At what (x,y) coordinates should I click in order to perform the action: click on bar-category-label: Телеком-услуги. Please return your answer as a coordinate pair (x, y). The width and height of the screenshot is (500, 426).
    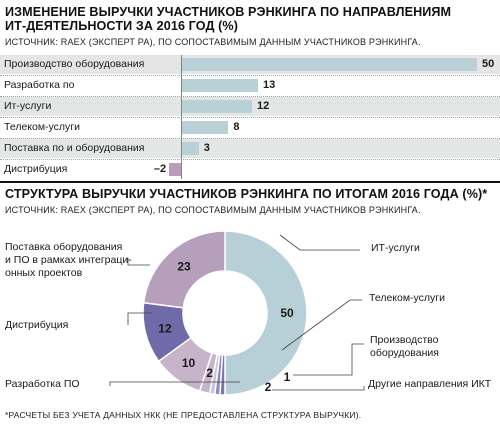
    Looking at the image, I should click on (42, 127).